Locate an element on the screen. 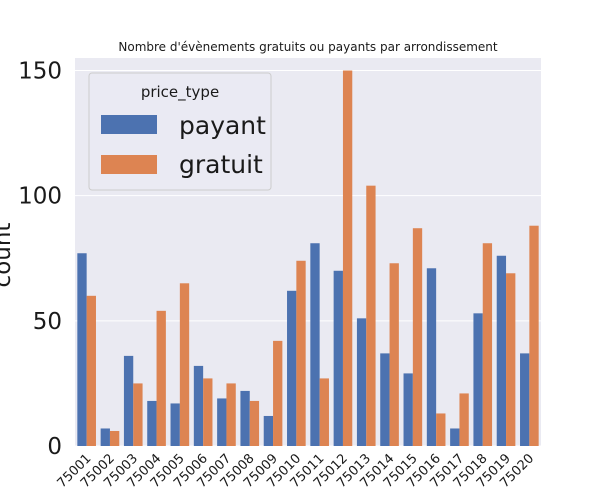  legend-swatch-gratuit is located at coordinates (129, 164).